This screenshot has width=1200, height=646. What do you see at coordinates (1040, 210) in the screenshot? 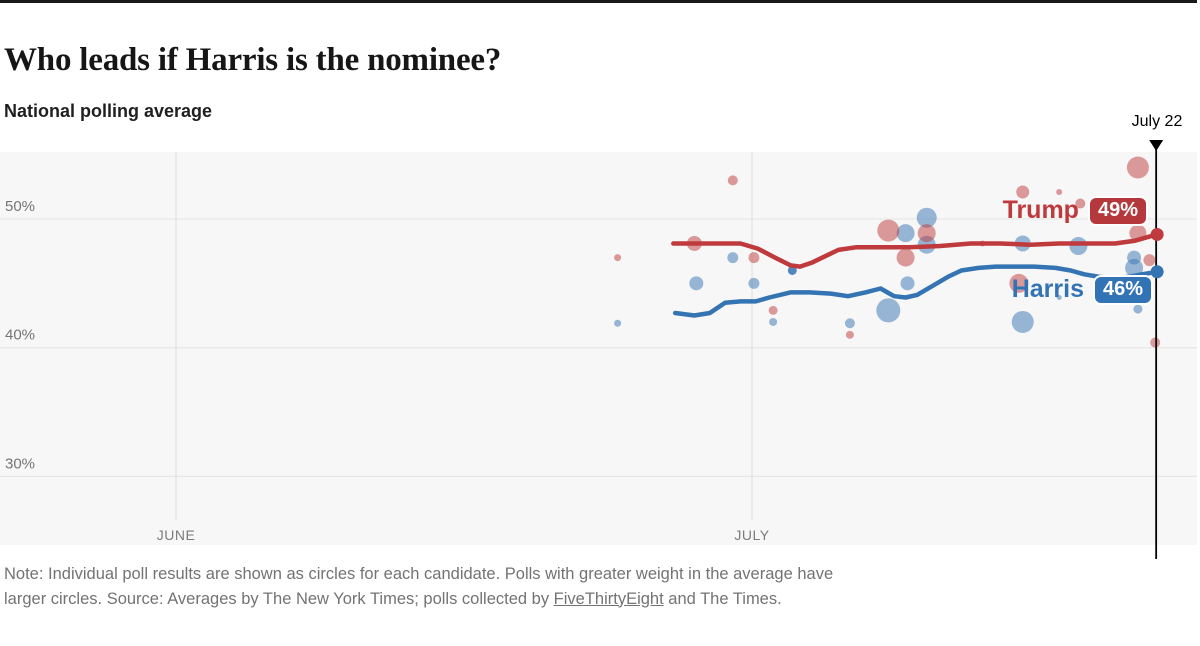
I see `trump-label: Trump` at bounding box center [1040, 210].